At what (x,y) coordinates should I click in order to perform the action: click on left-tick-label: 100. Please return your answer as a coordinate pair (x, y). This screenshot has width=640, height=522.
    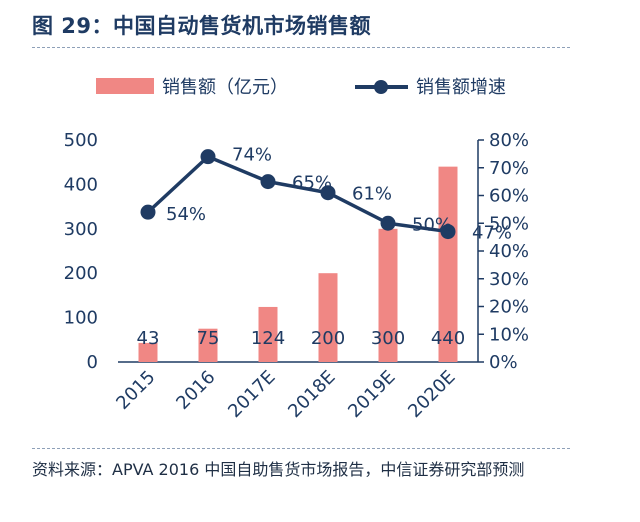
    Looking at the image, I should click on (81, 318).